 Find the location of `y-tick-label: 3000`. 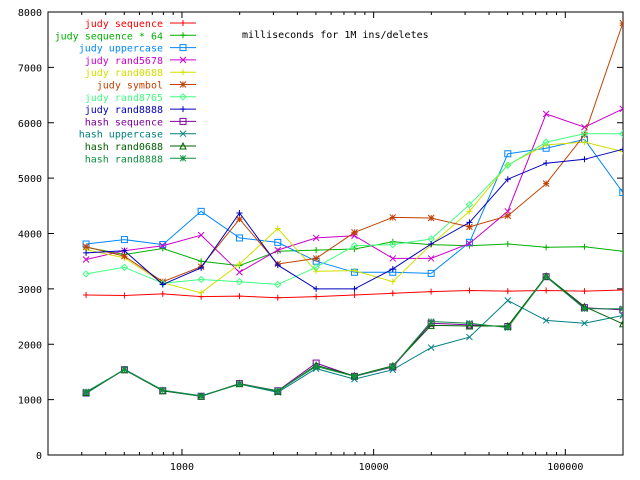

y-tick-label: 3000 is located at coordinates (30, 290).